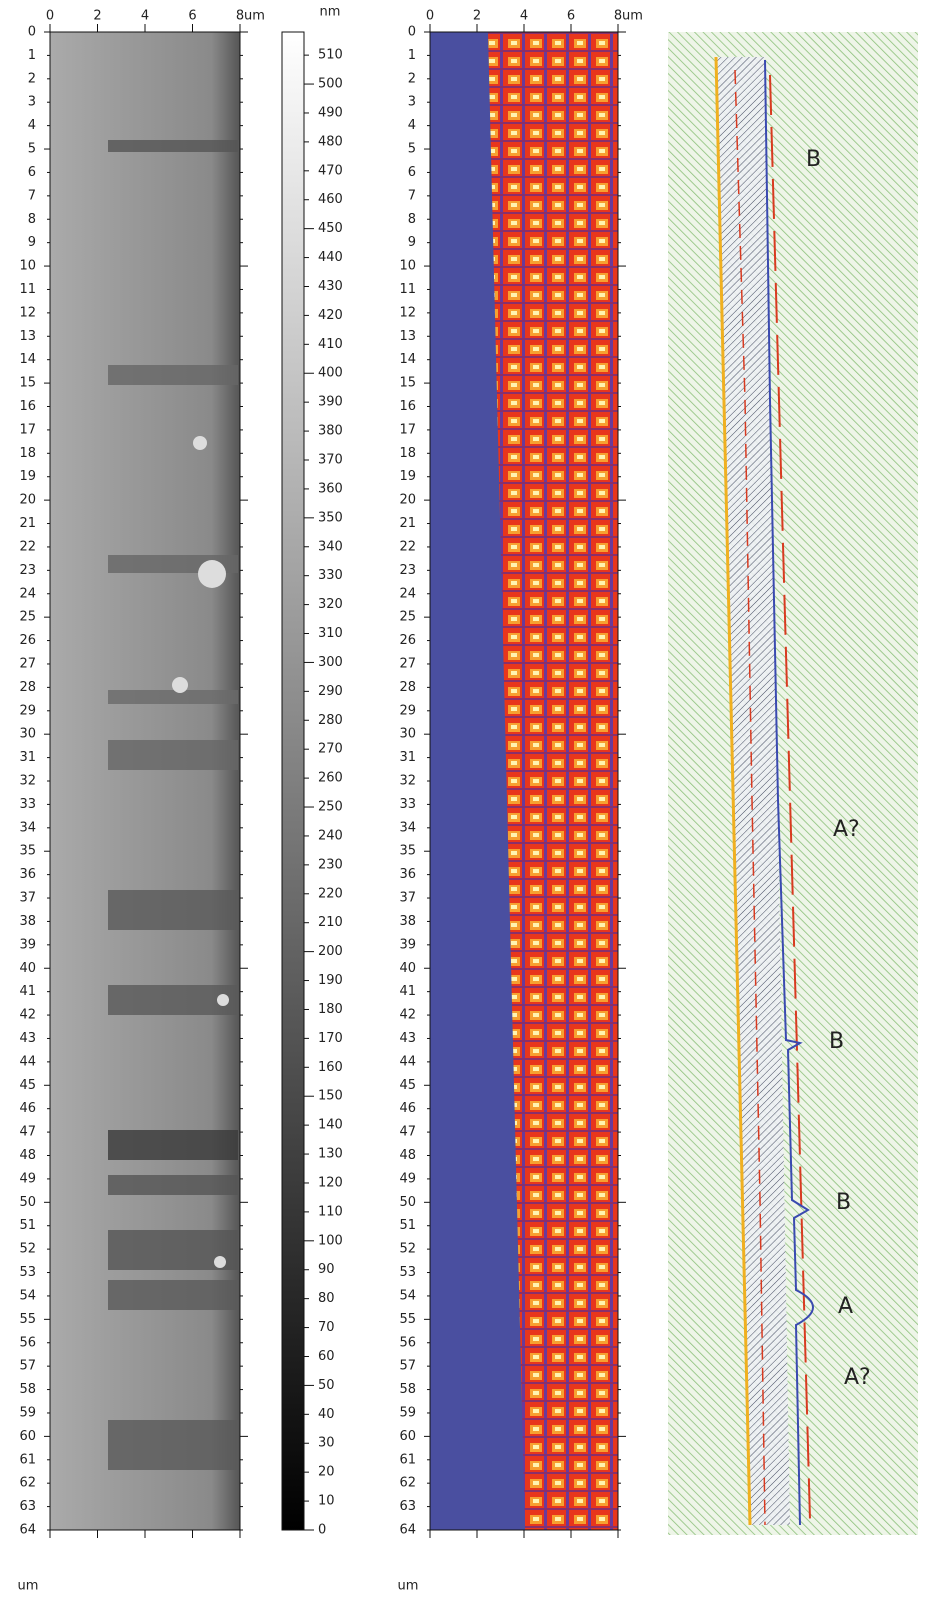  Describe the element at coordinates (407, 1272) in the screenshot. I see `y-tick-label: 53` at that location.